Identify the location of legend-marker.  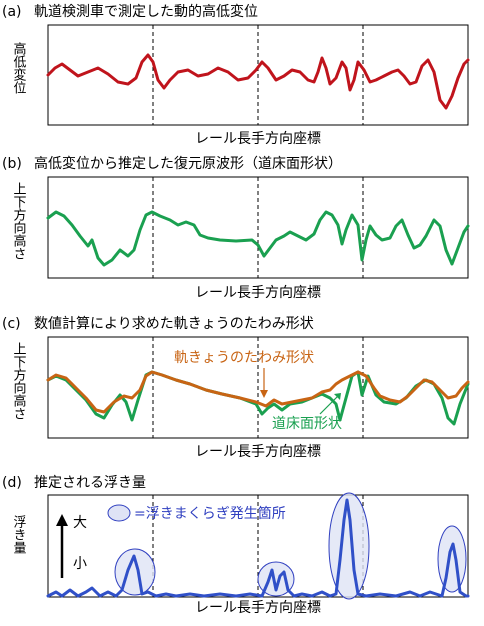
(119, 513).